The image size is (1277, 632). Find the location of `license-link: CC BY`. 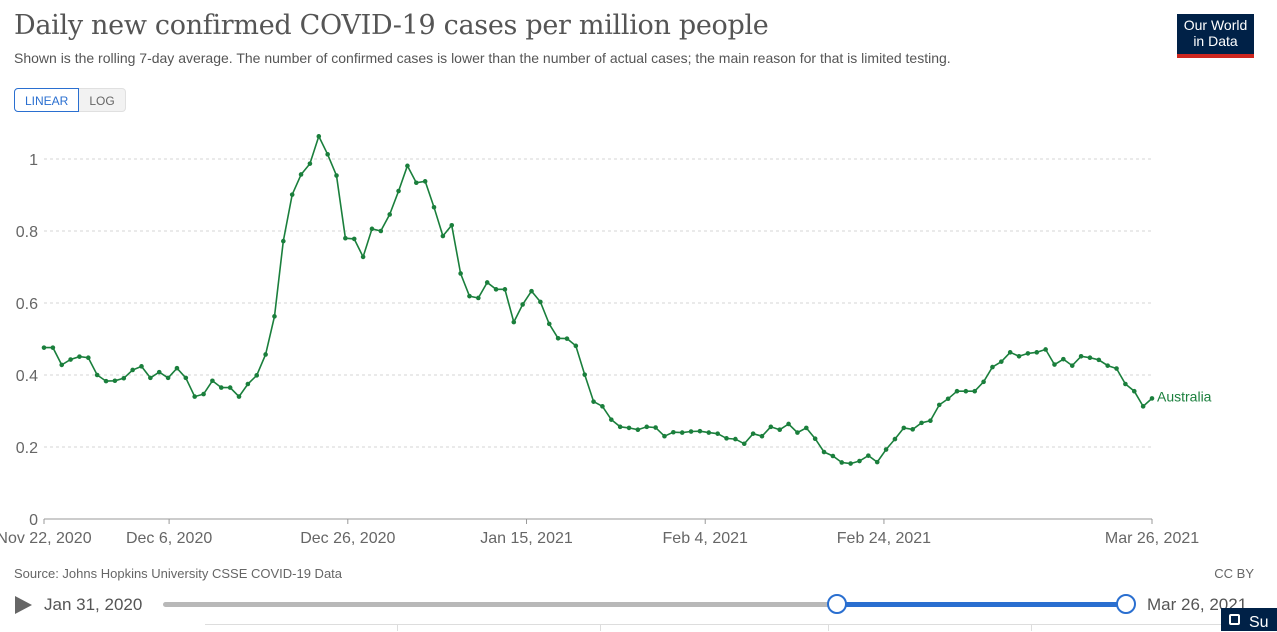

license-link: CC BY is located at coordinates (1234, 573).